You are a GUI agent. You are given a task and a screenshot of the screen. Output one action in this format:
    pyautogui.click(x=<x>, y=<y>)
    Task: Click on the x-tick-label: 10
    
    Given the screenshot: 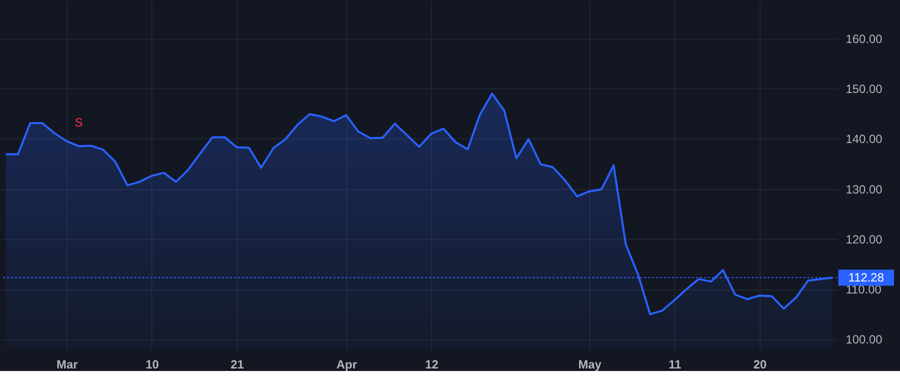 What is the action you would take?
    pyautogui.click(x=153, y=365)
    